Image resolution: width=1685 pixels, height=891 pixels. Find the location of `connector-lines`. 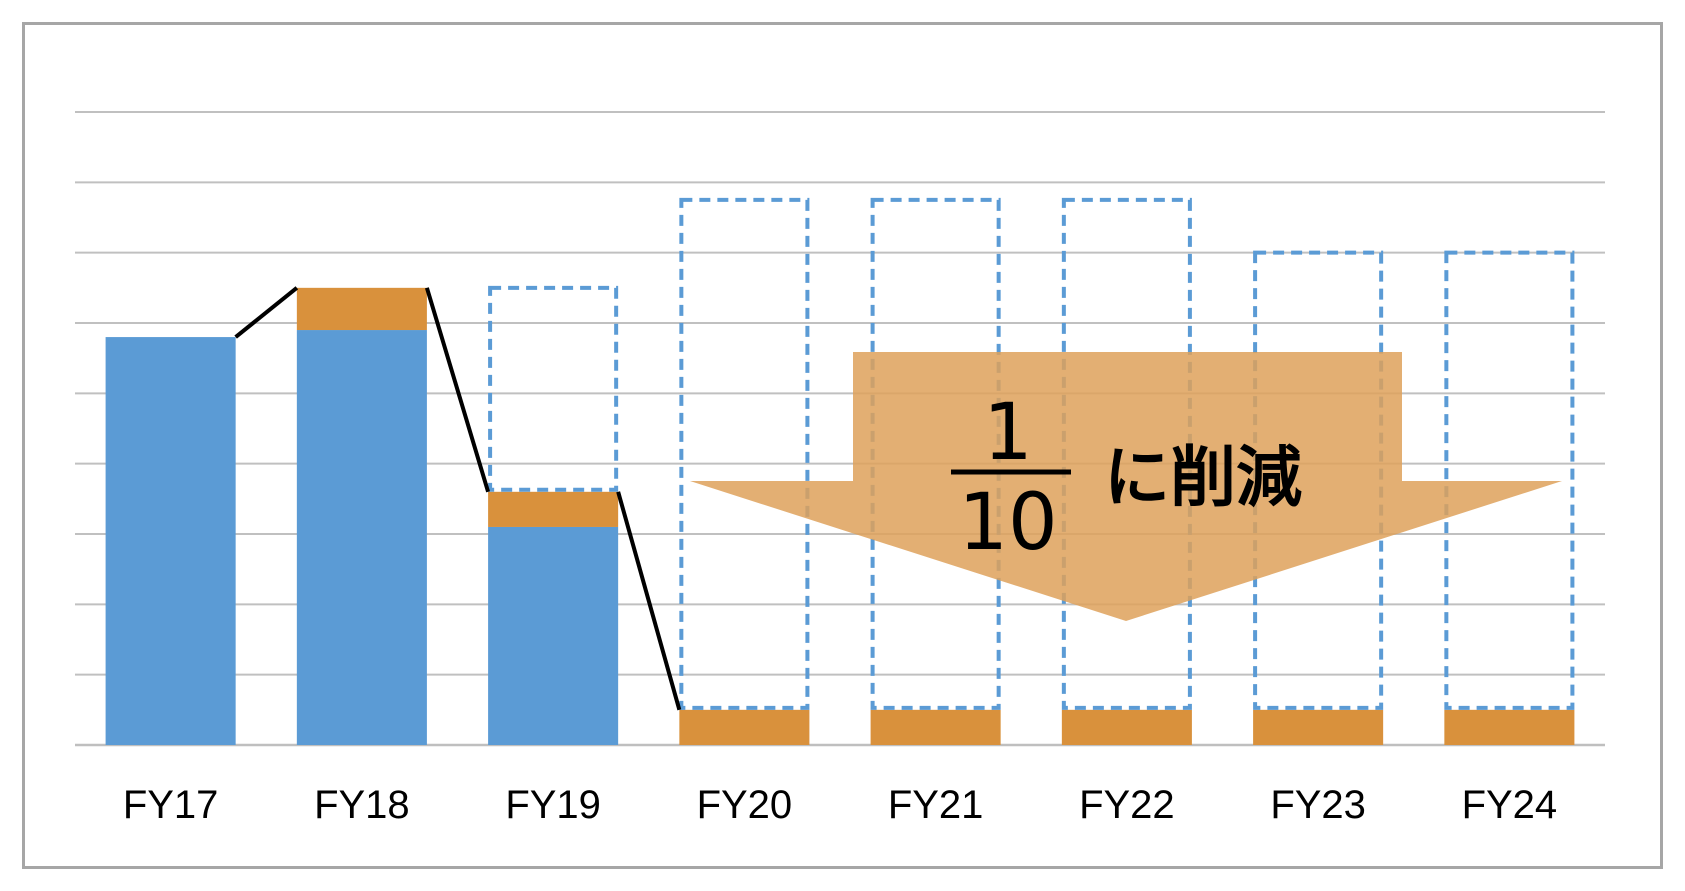

connector-lines is located at coordinates (458, 498).